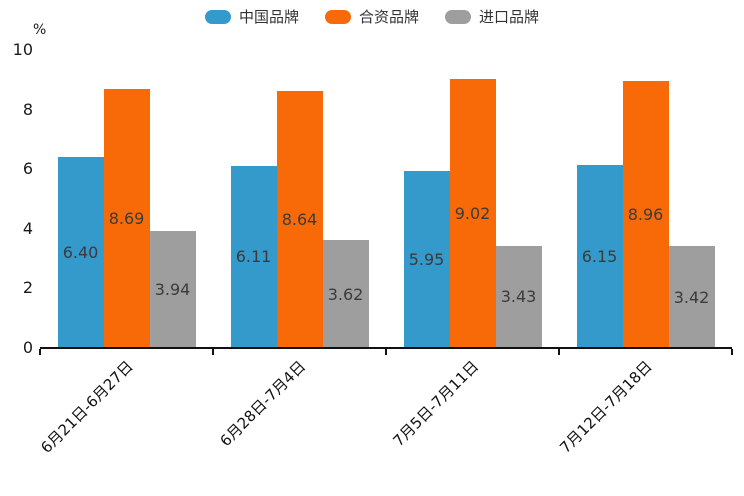  I want to click on y-tick-label: 6, so click(27, 169).